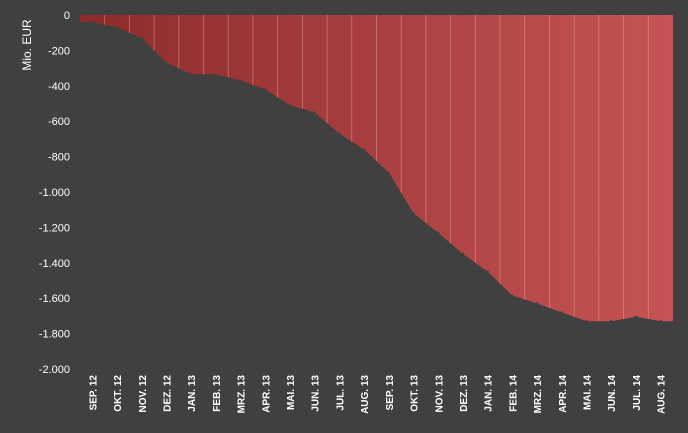 The image size is (688, 433). I want to click on x-tick-label: OKT. 12, so click(118, 393).